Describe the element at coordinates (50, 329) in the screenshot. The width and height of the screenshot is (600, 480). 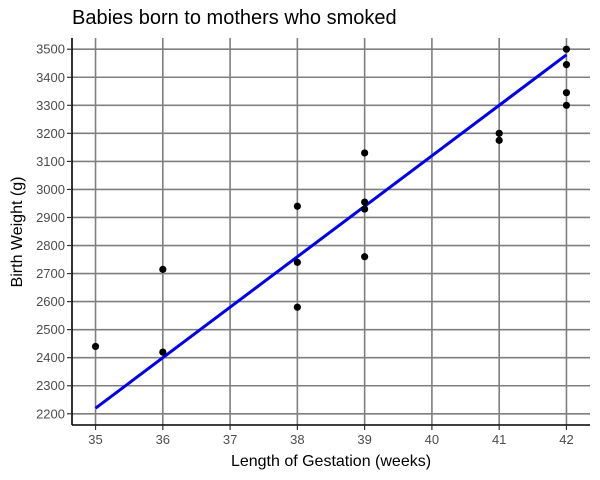
I see `y-tick-label: 2500` at that location.